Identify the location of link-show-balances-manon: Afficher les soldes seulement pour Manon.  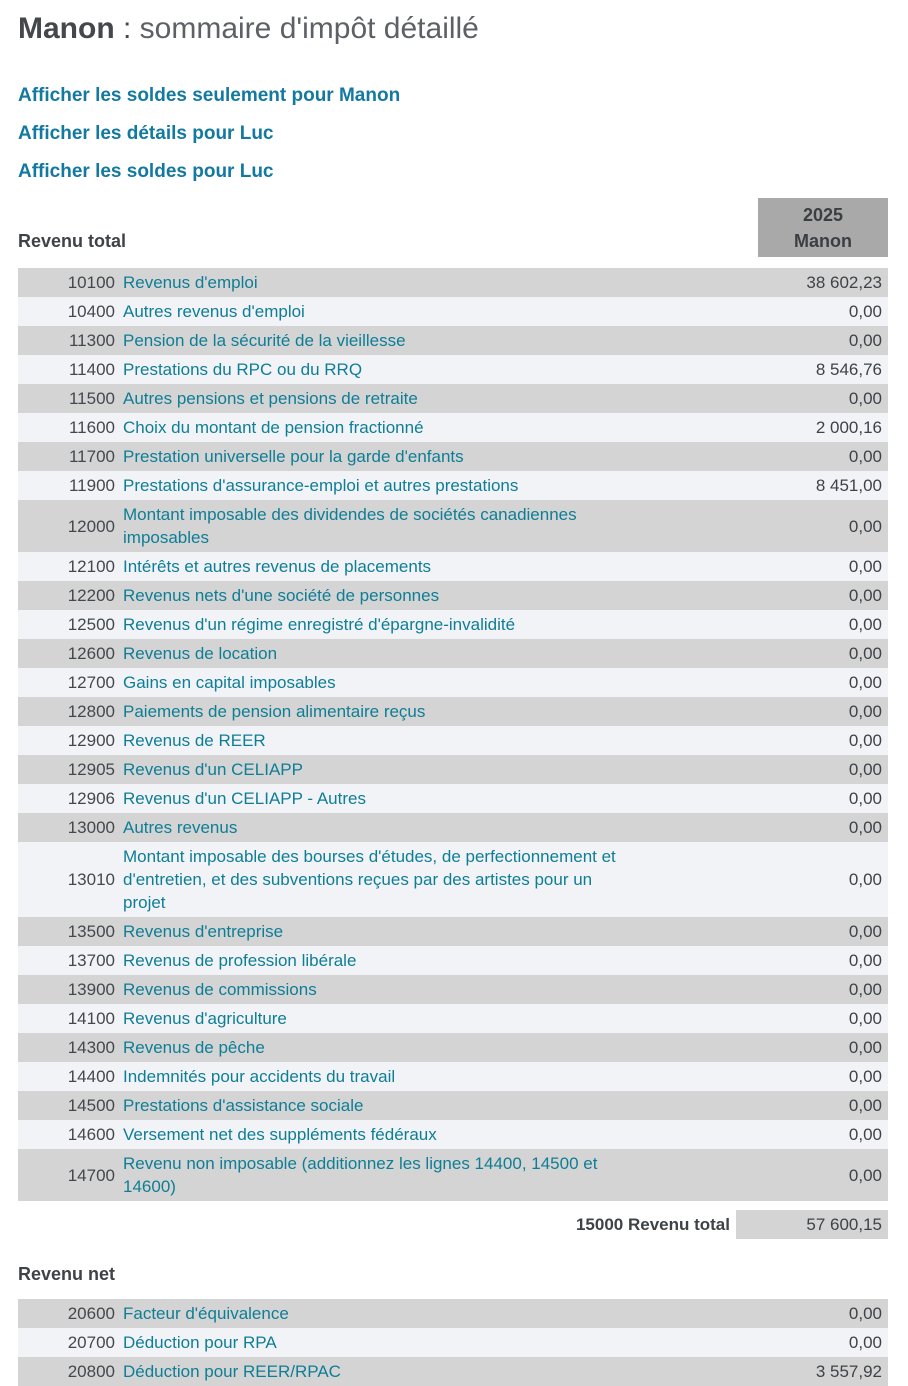
(209, 95).